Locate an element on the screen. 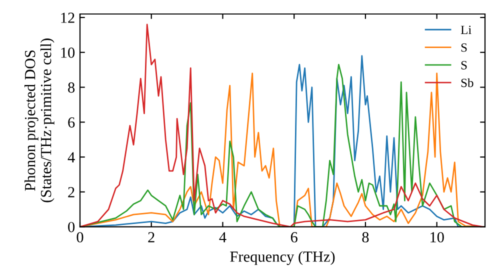 Image resolution: width=500 pixels, height=280 pixels. legend-label: Sb is located at coordinates (467, 83).